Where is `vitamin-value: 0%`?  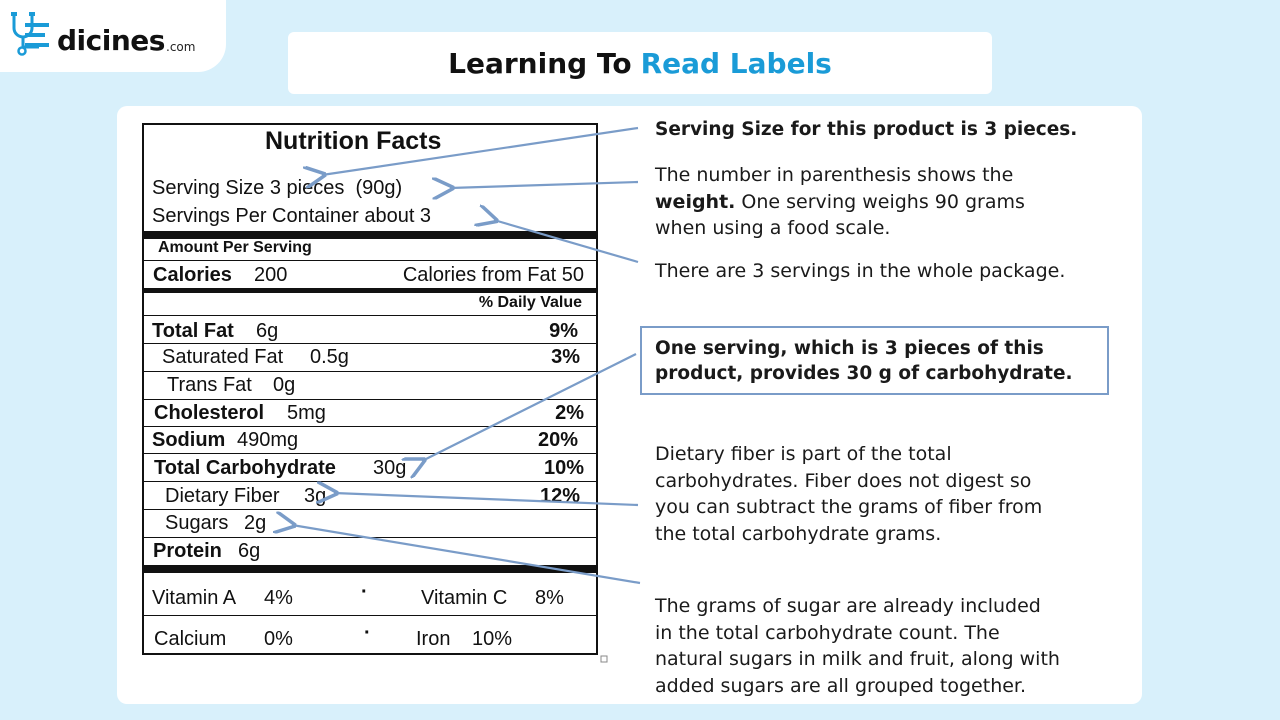
vitamin-value: 0% is located at coordinates (278, 639).